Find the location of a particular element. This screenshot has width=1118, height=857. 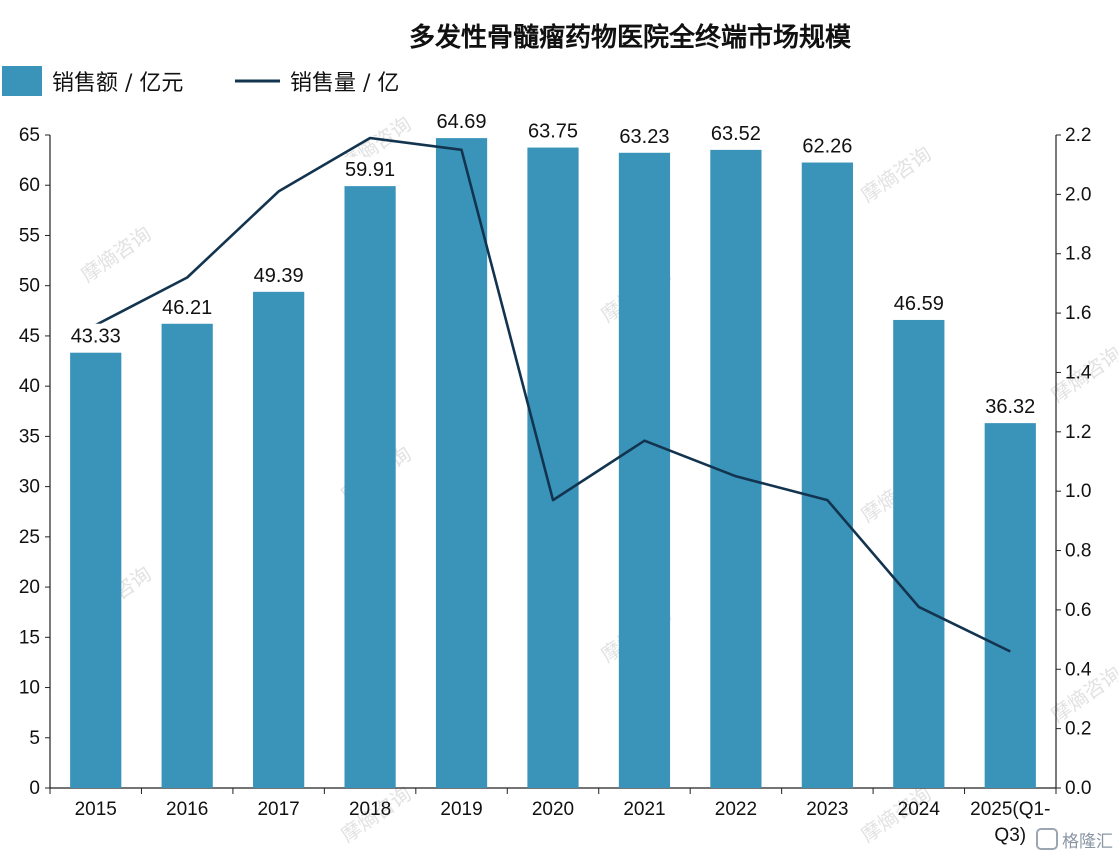

right-axis-tick-label: 1.6 is located at coordinates (1078, 313).